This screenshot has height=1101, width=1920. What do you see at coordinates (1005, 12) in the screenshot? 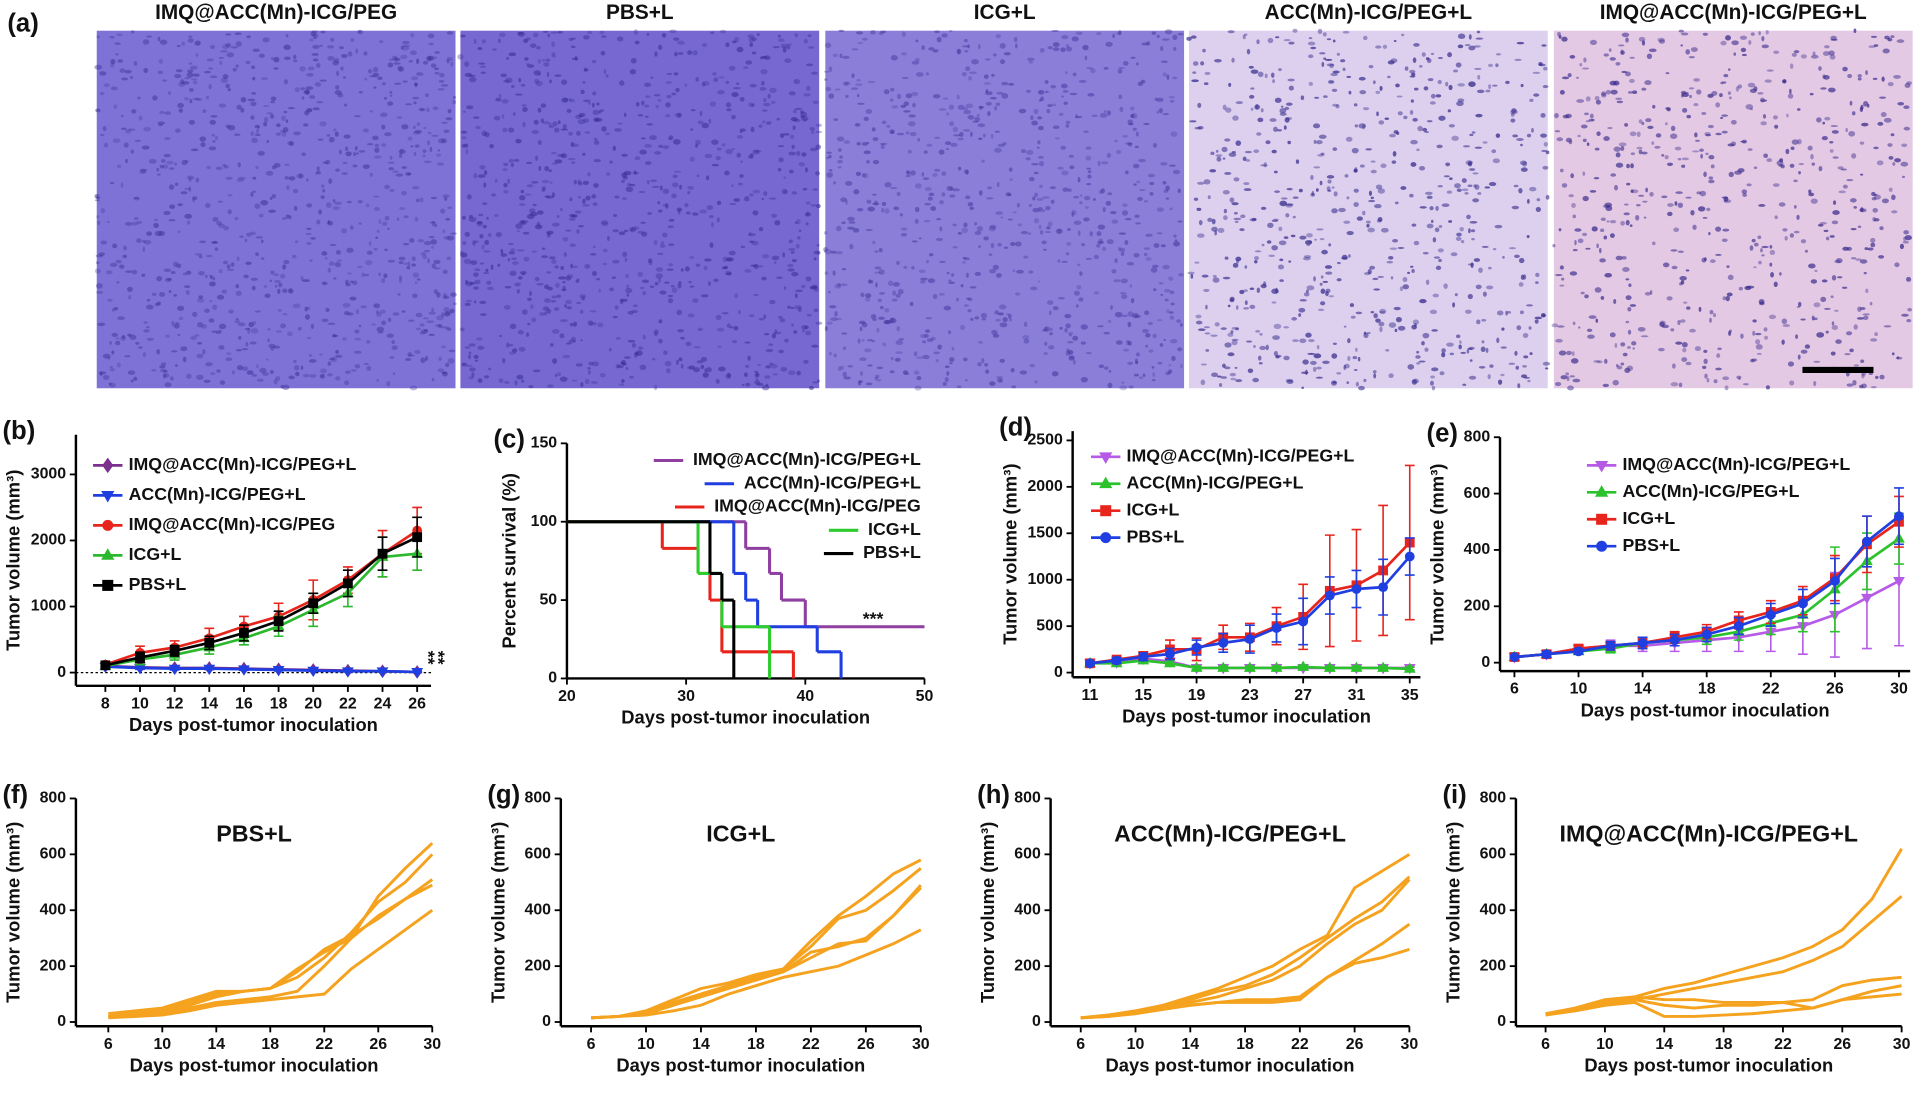
I see `image-title: ICG+L` at bounding box center [1005, 12].